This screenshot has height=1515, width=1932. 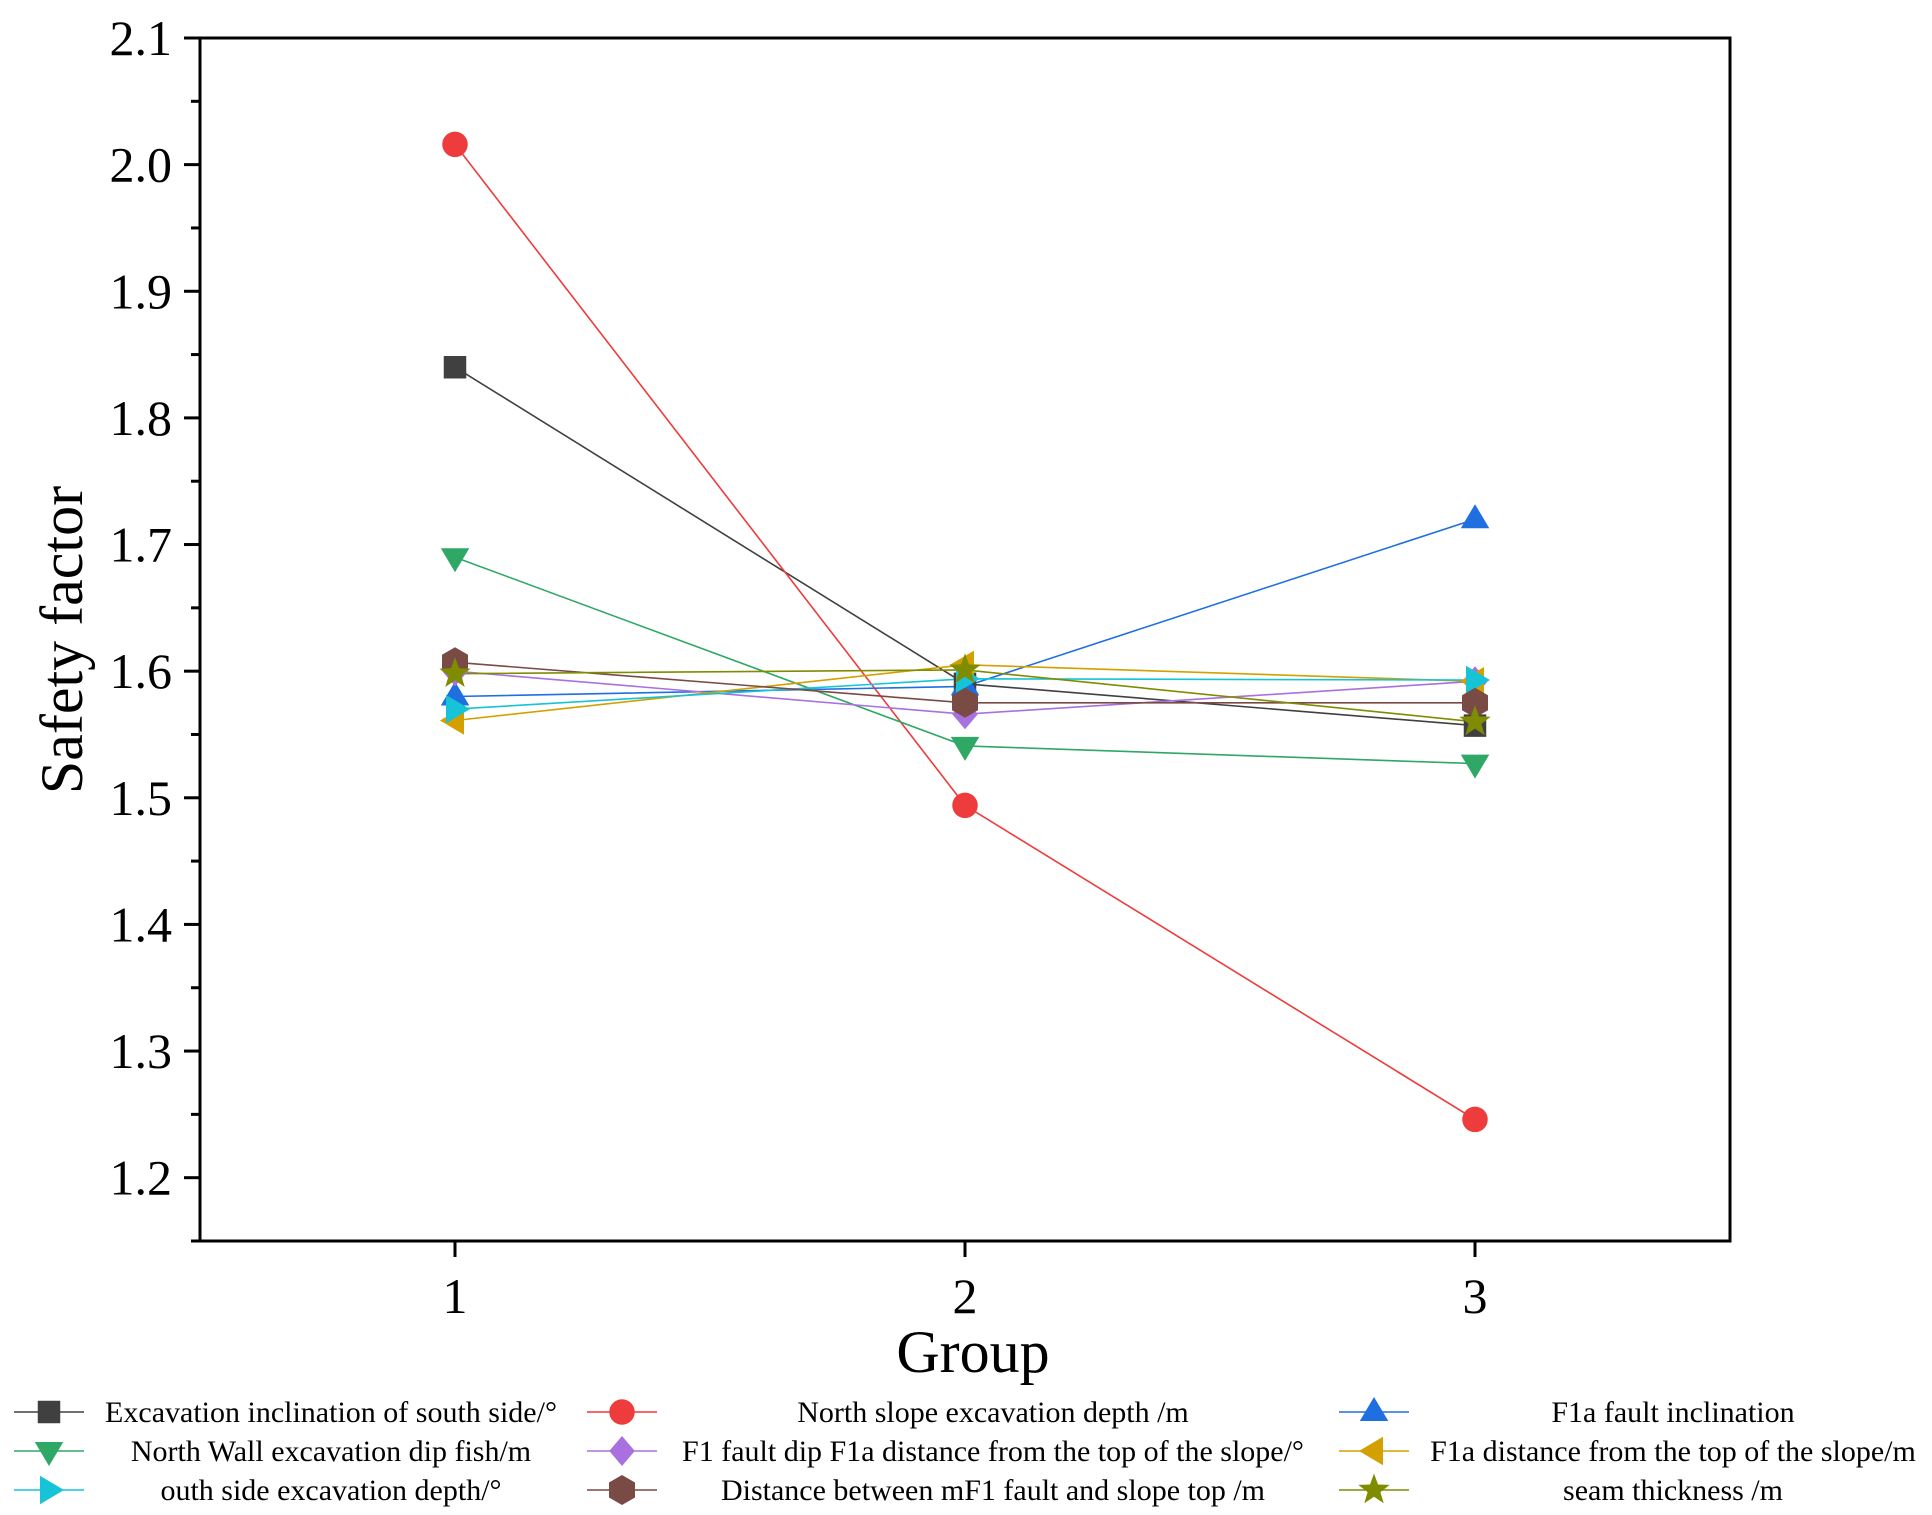 What do you see at coordinates (331, 1451) in the screenshot?
I see `legend-label: North Wall excavation dip fish/m` at bounding box center [331, 1451].